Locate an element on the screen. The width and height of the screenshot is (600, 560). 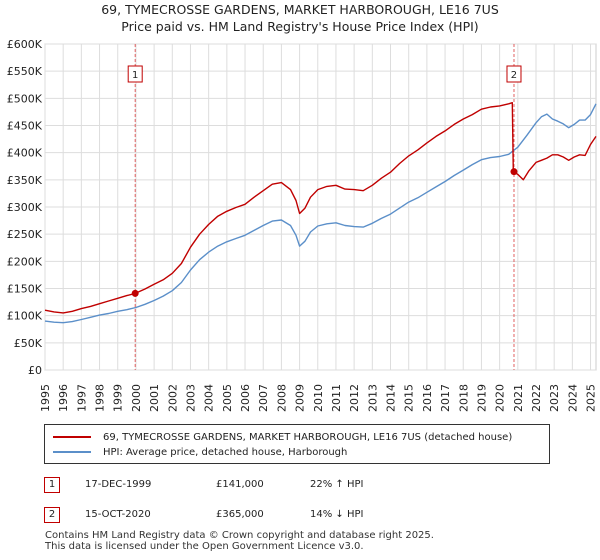
y-tick-label: £300K is located at coordinates (25, 207).